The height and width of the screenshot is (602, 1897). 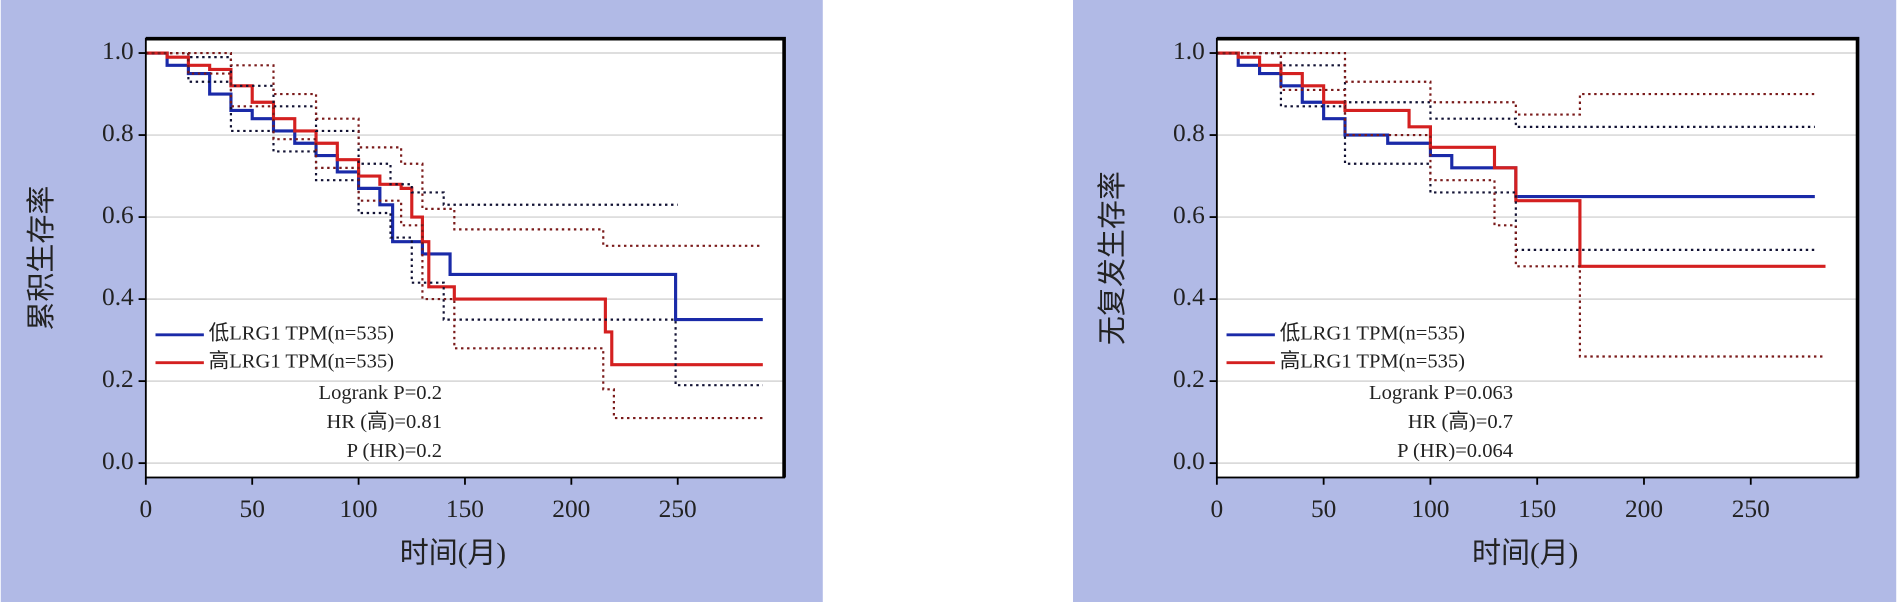 What do you see at coordinates (1441, 393) in the screenshot?
I see `annotation: Logrank P=0.063` at bounding box center [1441, 393].